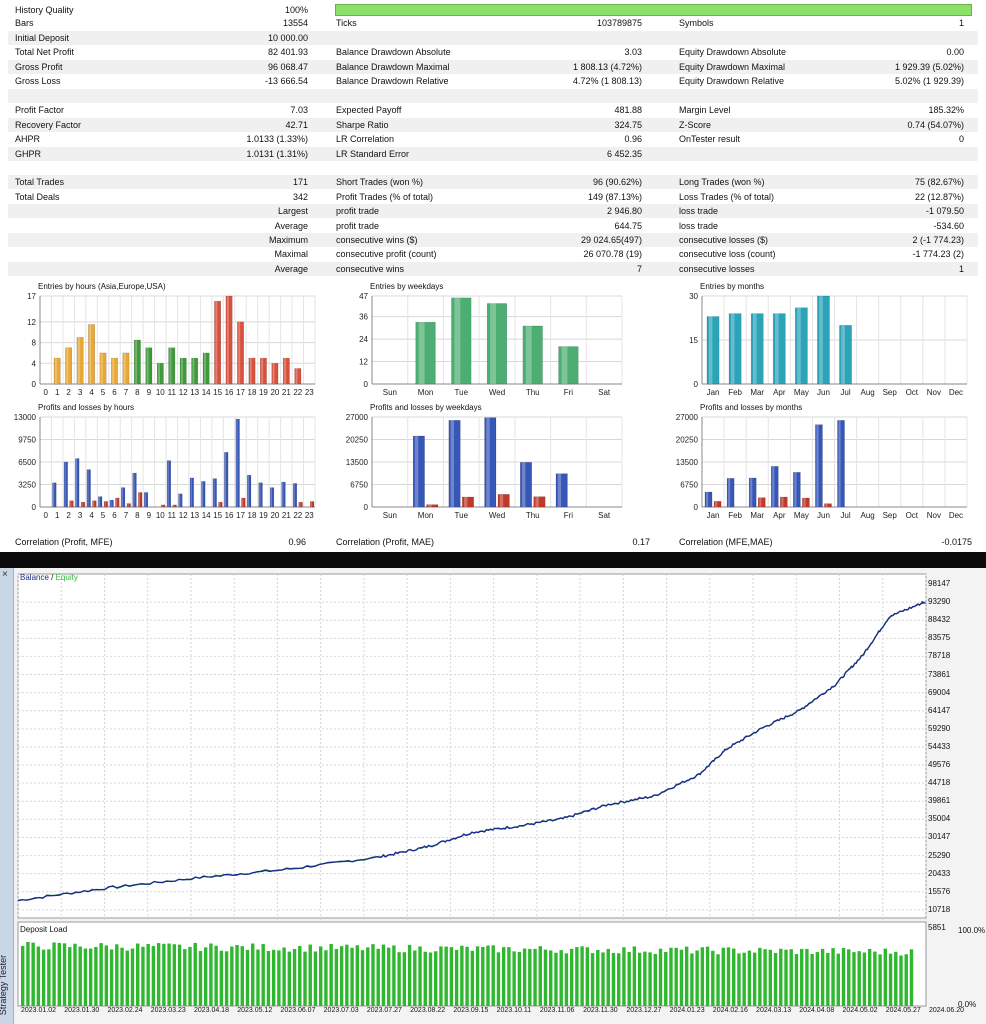  Describe the element at coordinates (393, 67) in the screenshot. I see `stat-label: Balance Drawdown Maximal` at that location.